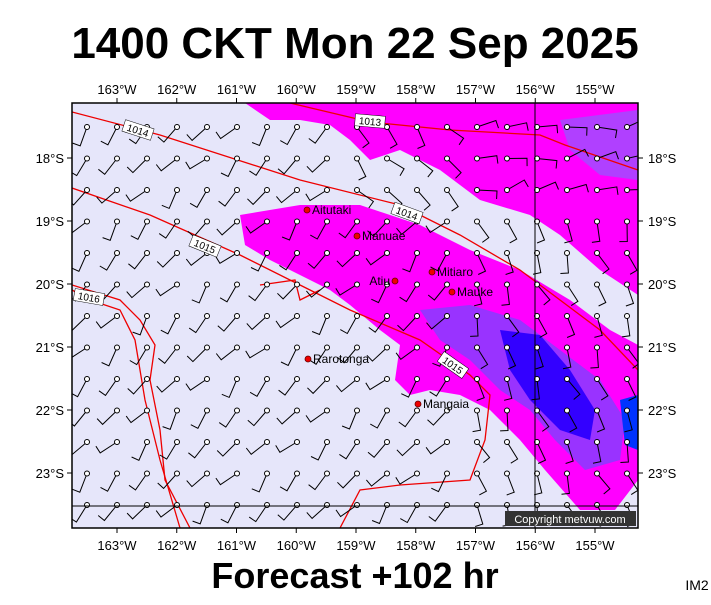 This screenshot has height=605, width=711. Describe the element at coordinates (354, 575) in the screenshot. I see `forecast-label: Forecast +102 hr` at that location.